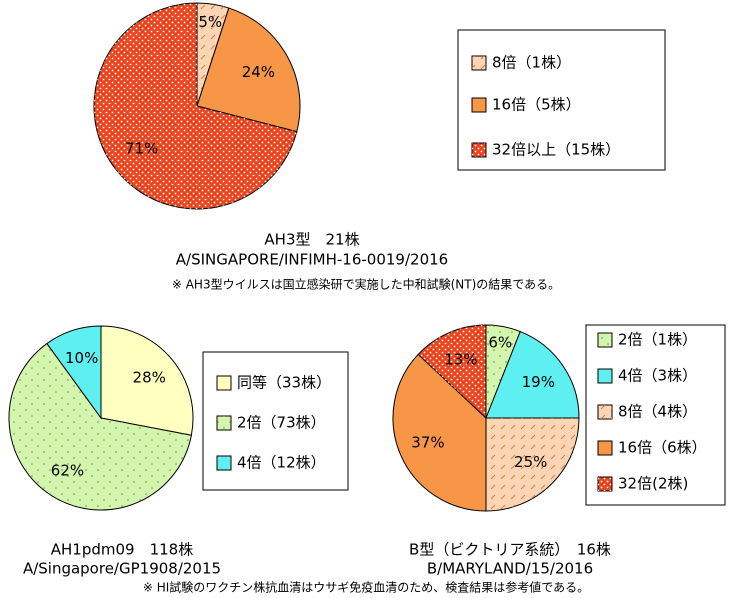 Image resolution: width=731 pixels, height=598 pixels. Describe the element at coordinates (366, 284) in the screenshot. I see `annotation: ※ AH3型ウイルスは国立感染研で実施した中和試験(NT)の結果である。` at that location.